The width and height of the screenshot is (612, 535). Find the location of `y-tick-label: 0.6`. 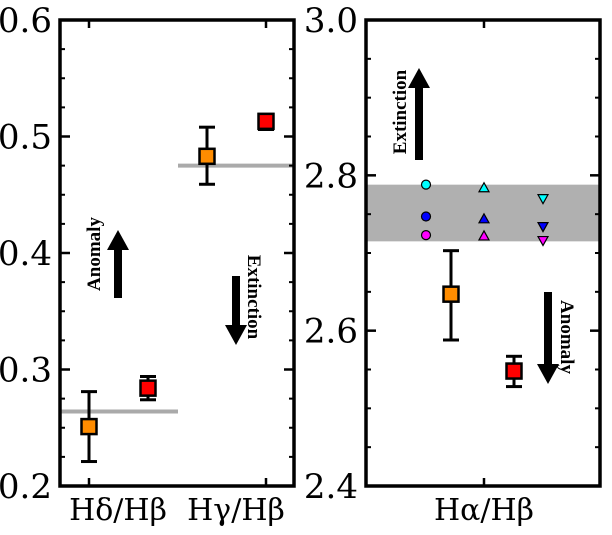

y-tick-label: 0.6 is located at coordinates (26, 21).